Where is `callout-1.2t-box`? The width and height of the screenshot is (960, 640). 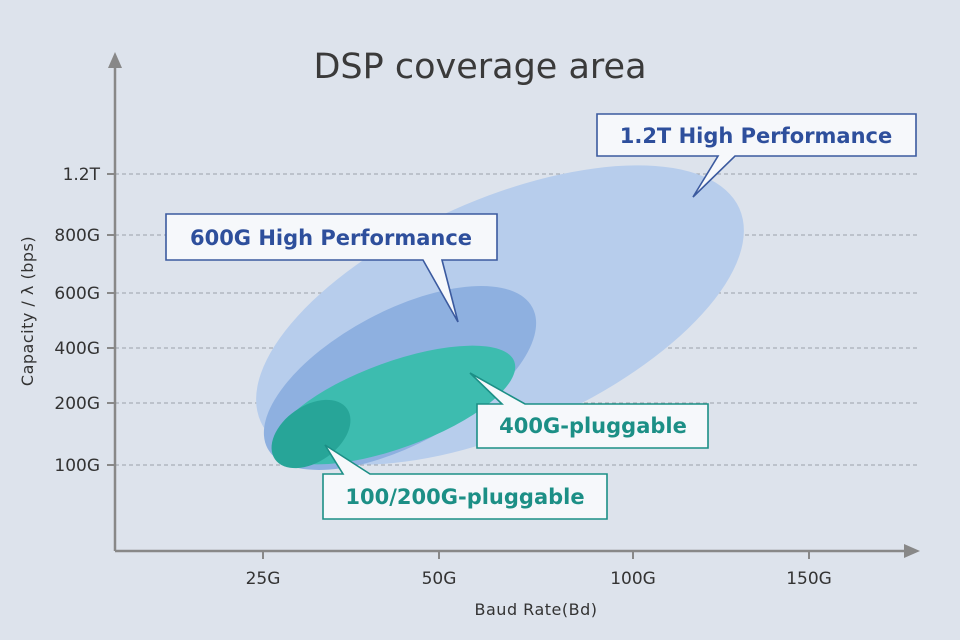
callout-1.2t-box is located at coordinates (756, 155).